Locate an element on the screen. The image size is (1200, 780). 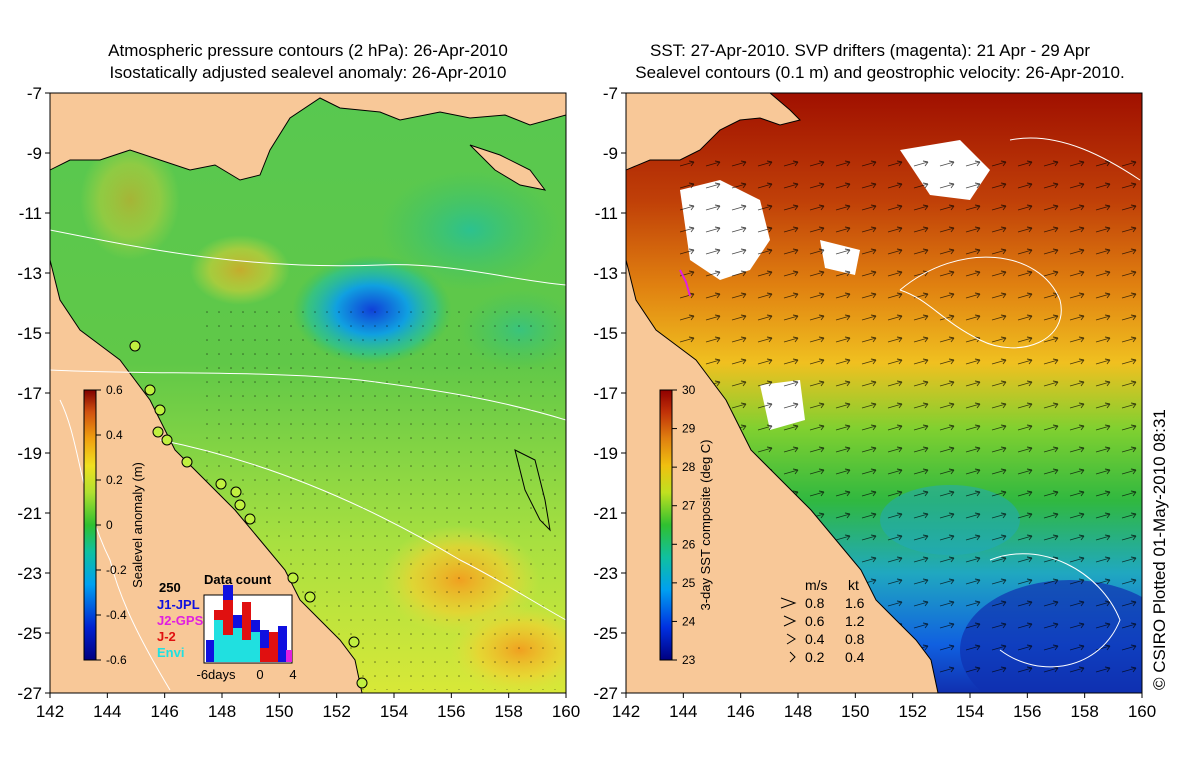
svp-drifter-track is located at coordinates (685, 283).